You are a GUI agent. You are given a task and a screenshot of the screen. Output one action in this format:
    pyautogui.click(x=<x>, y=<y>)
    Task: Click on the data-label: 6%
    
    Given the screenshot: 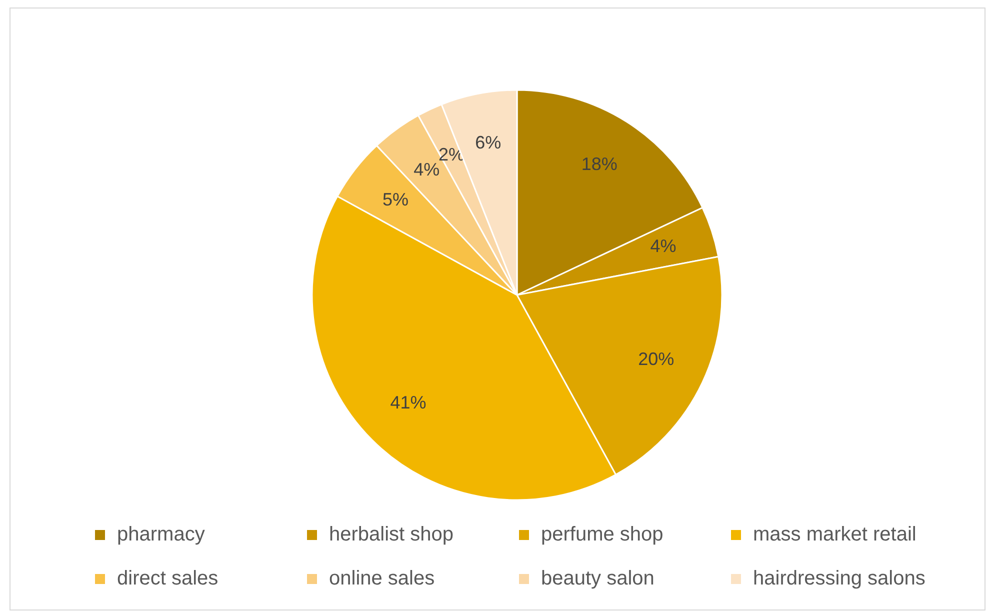 What is the action you would take?
    pyautogui.click(x=488, y=142)
    